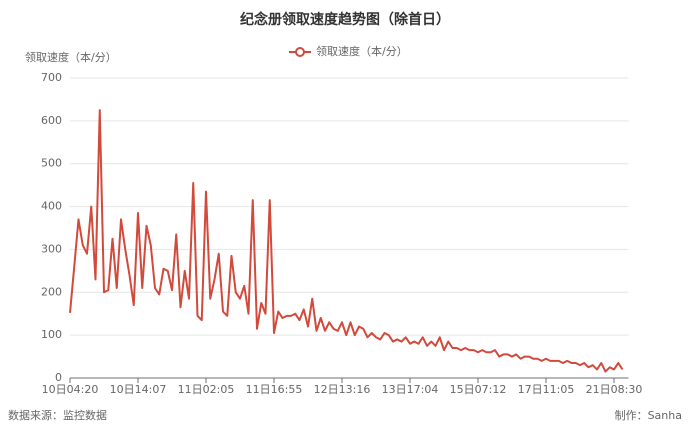  I want to click on y-tick-label: 300, so click(51, 248).